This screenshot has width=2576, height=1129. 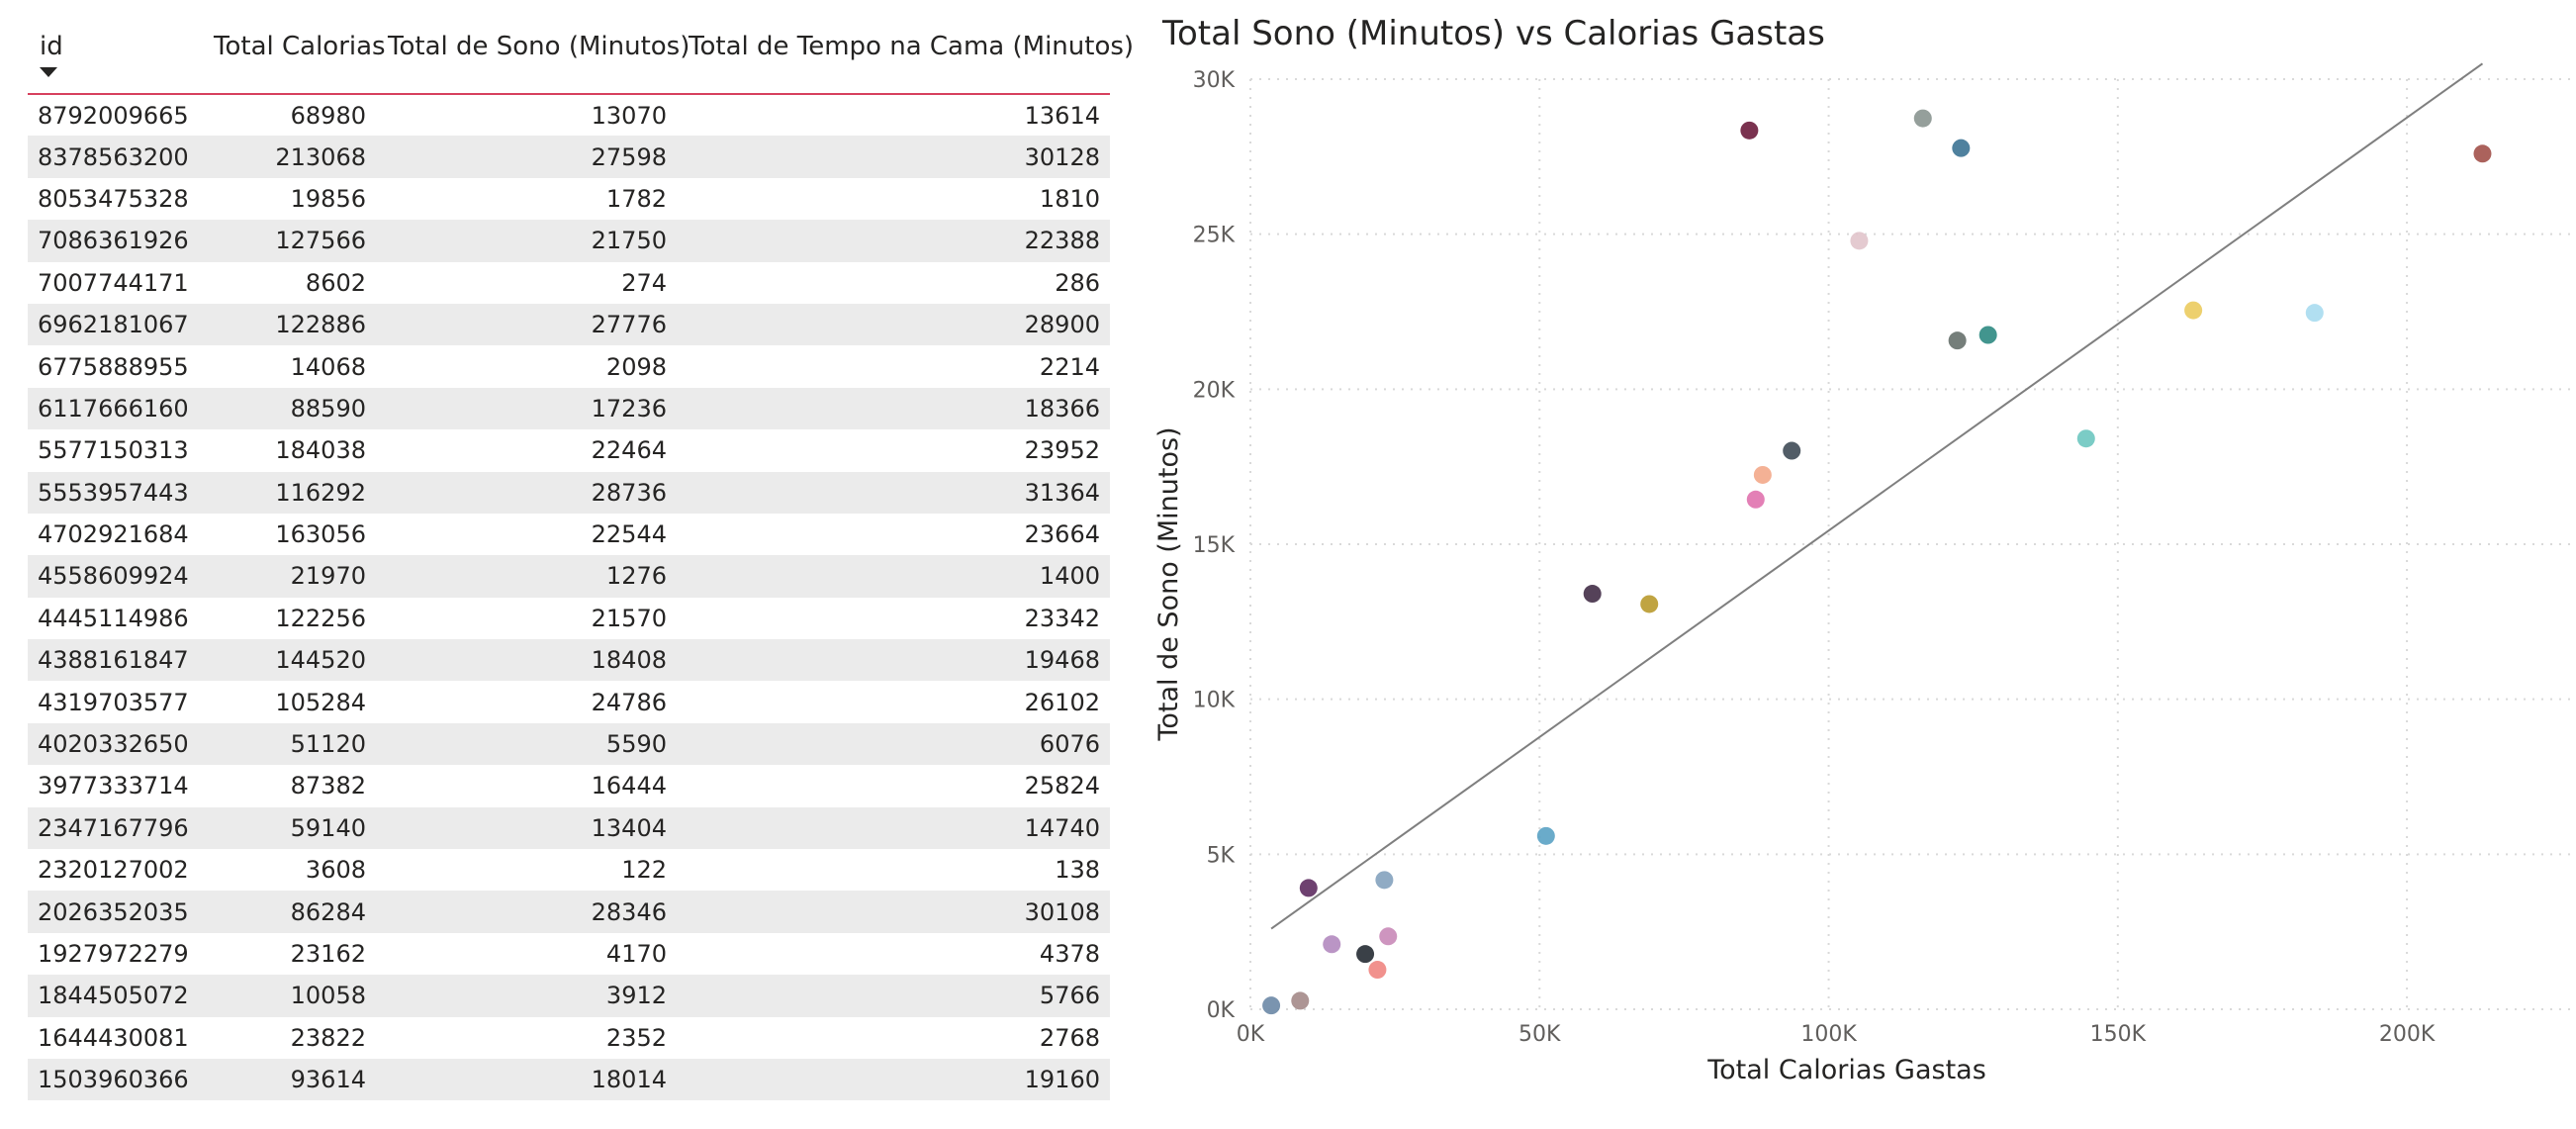 I want to click on cell-total-tempo-cama: 1810, so click(x=893, y=199).